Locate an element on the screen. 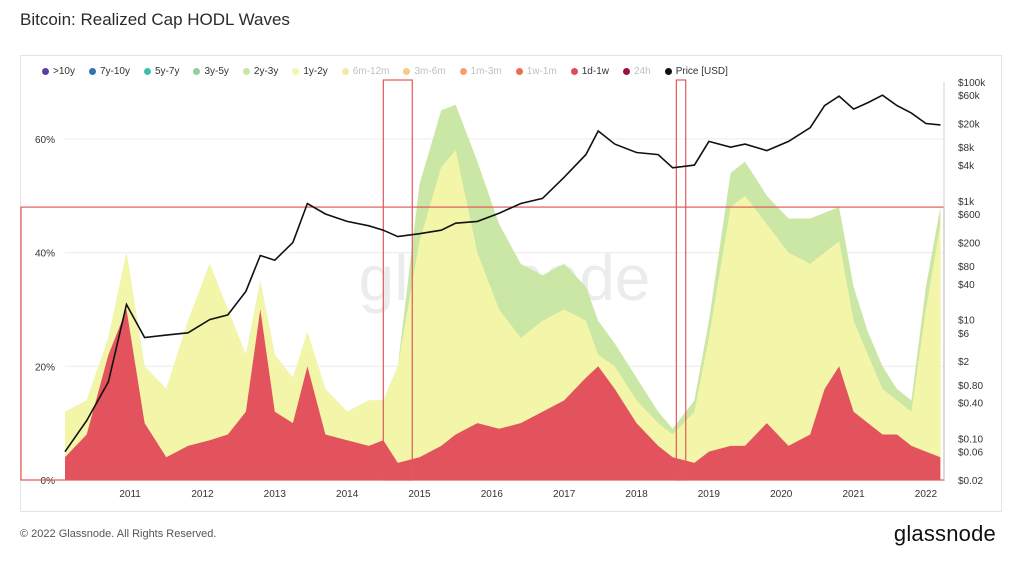 This screenshot has width=1018, height=566. legend-item: Price [USD] is located at coordinates (696, 71).